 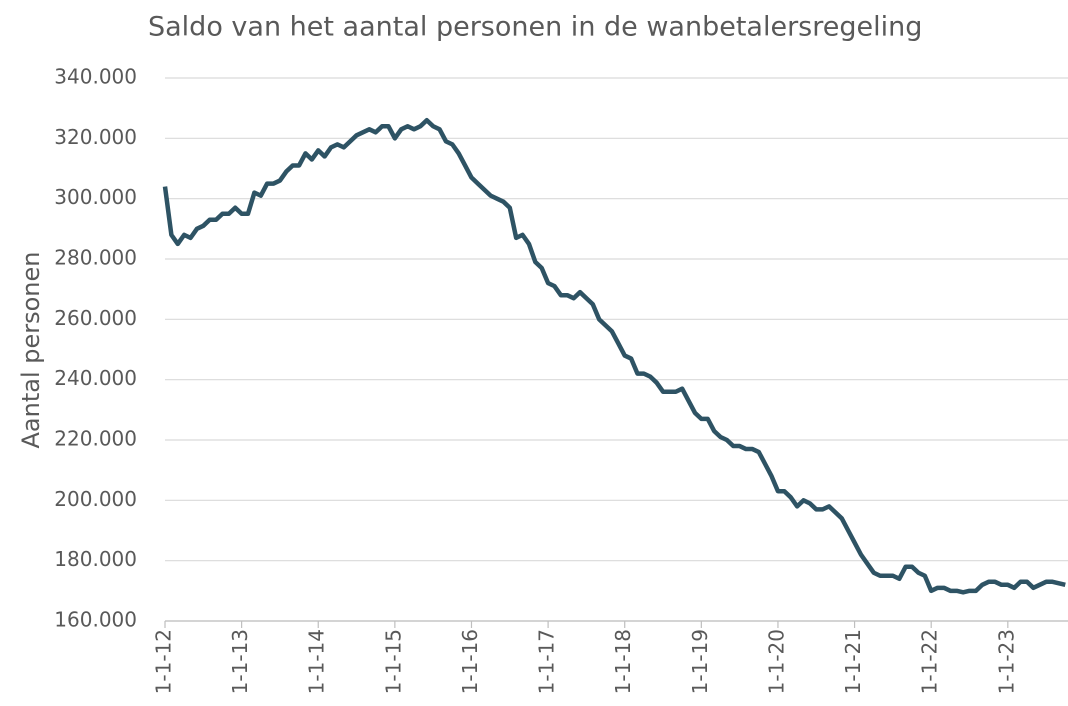 I want to click on y-tick-label: 220.000, so click(x=95, y=439).